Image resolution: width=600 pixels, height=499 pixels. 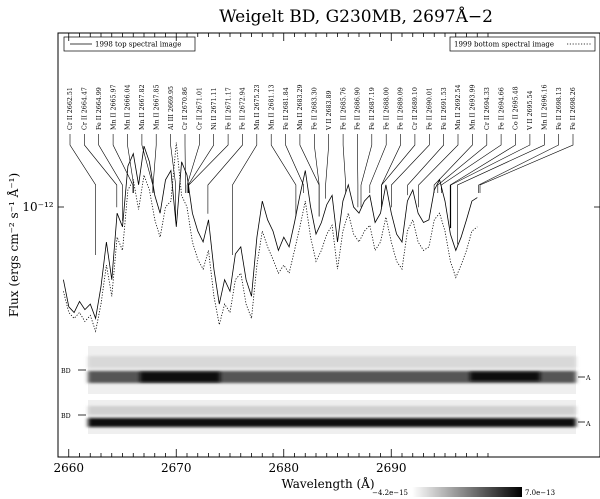 I want to click on line-id-label: Co II 2695.48, so click(x=516, y=108).